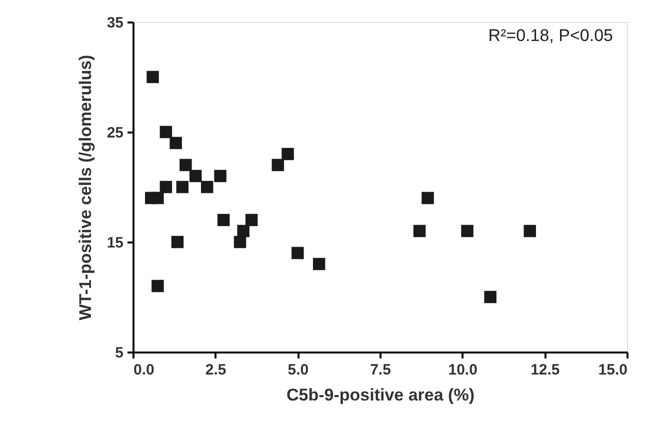  What do you see at coordinates (613, 370) in the screenshot?
I see `x-tick-label: 15.0` at bounding box center [613, 370].